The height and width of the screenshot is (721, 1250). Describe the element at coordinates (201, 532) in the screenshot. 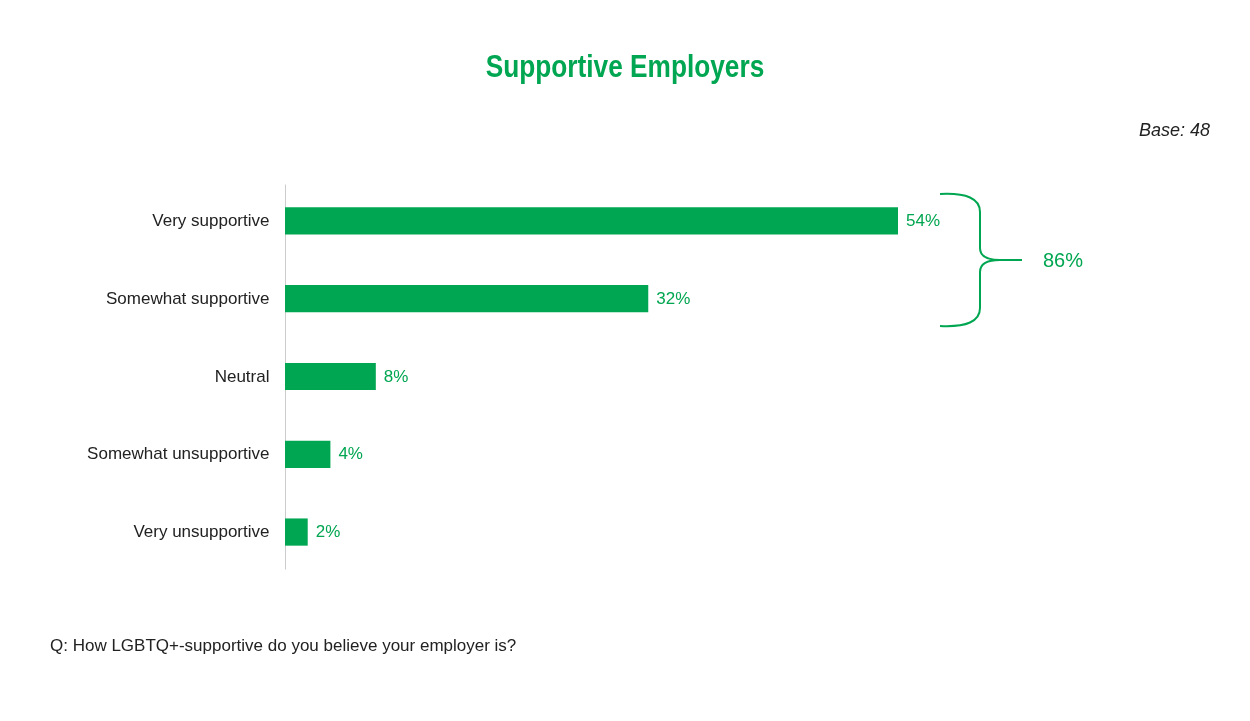

I see `y-tick-label: Very unsupportive` at that location.